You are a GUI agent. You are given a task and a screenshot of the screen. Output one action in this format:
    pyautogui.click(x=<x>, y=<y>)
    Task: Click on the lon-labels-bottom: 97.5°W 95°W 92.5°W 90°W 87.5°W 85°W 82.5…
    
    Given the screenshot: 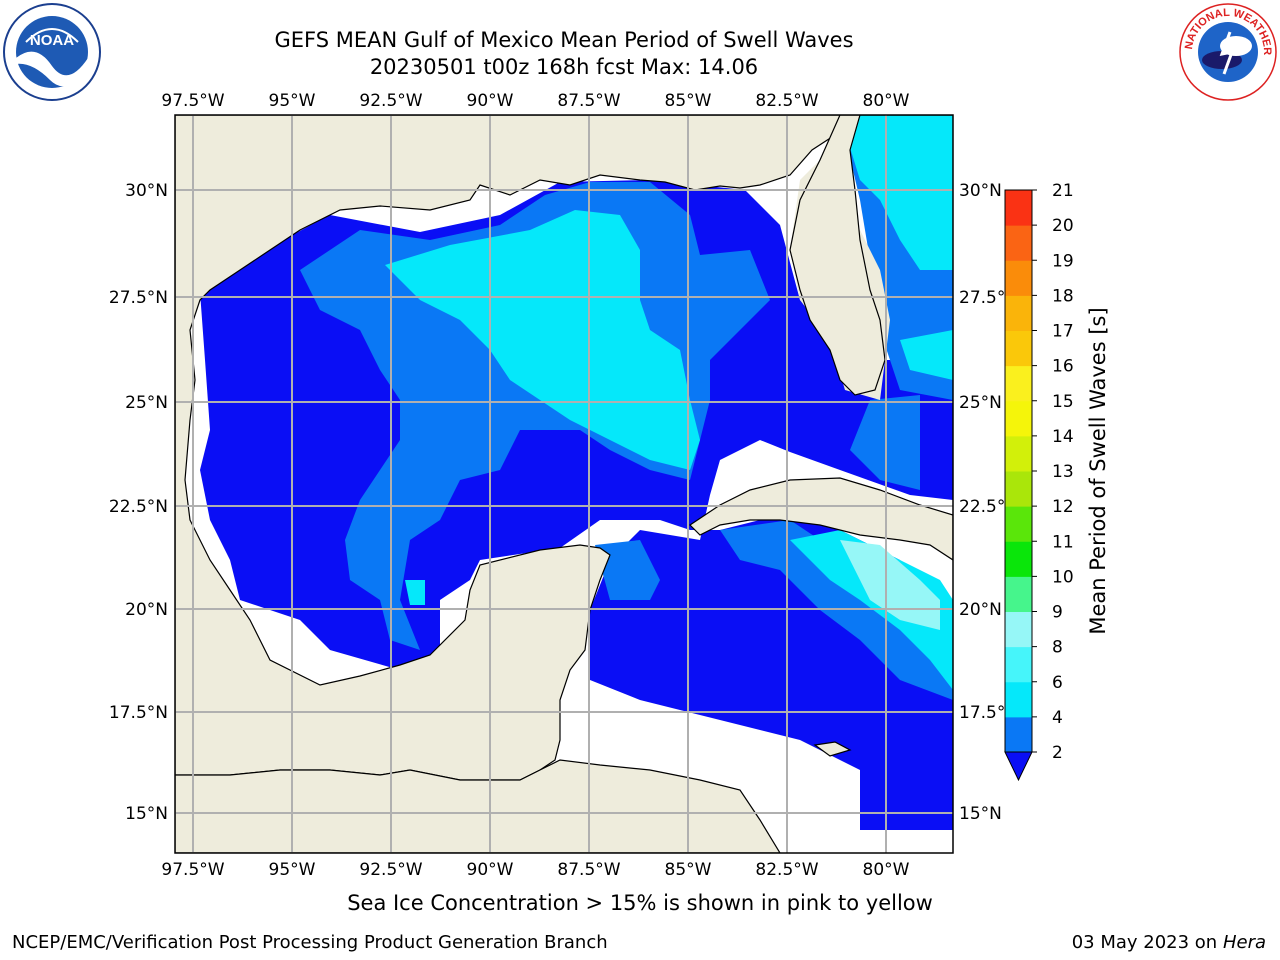 What is the action you would take?
    pyautogui.click(x=535, y=870)
    